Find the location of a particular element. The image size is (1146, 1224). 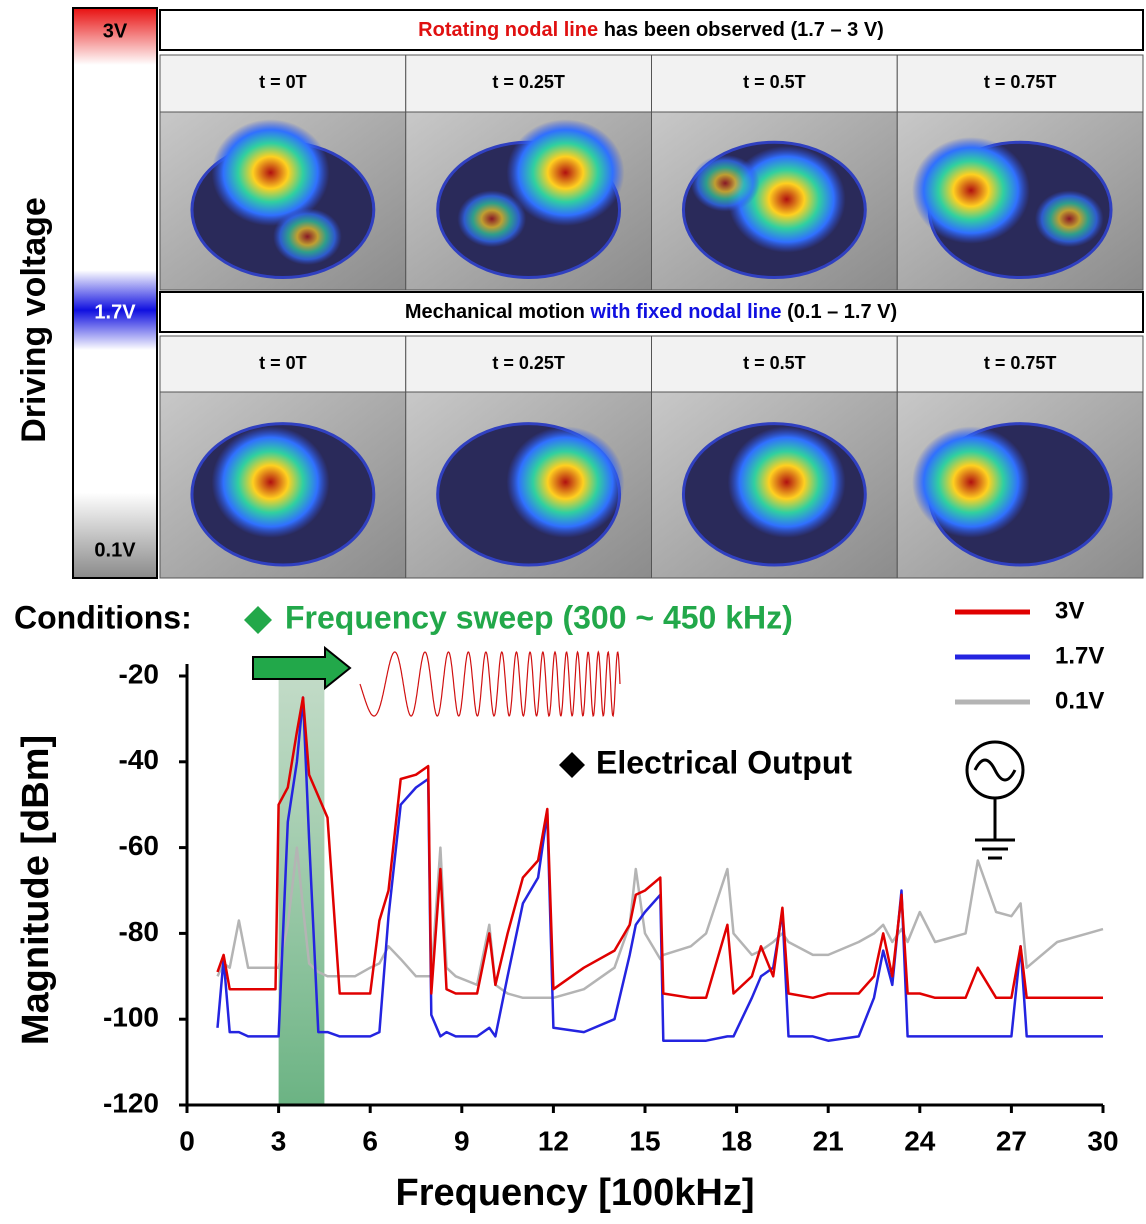

x-tick-label: 21 is located at coordinates (828, 1140).